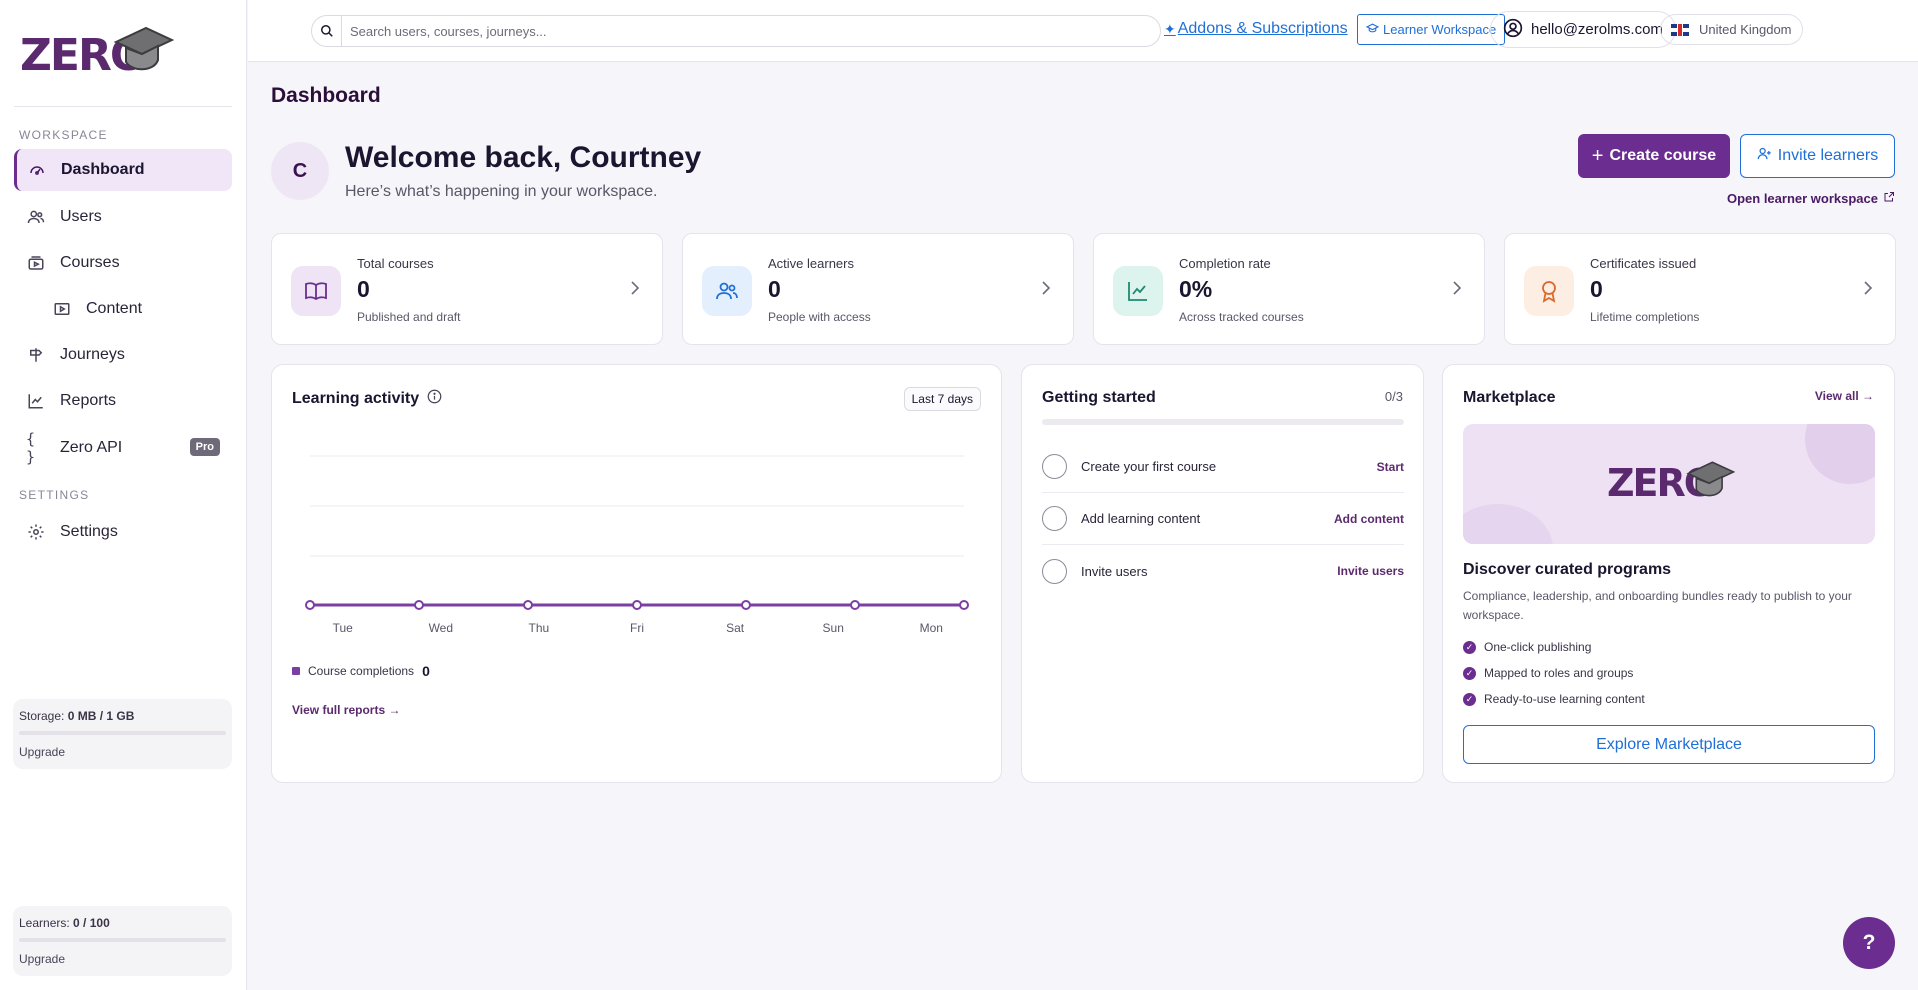  I want to click on stat-card-active-learners: Active learners 0 People with access, so click(878, 289).